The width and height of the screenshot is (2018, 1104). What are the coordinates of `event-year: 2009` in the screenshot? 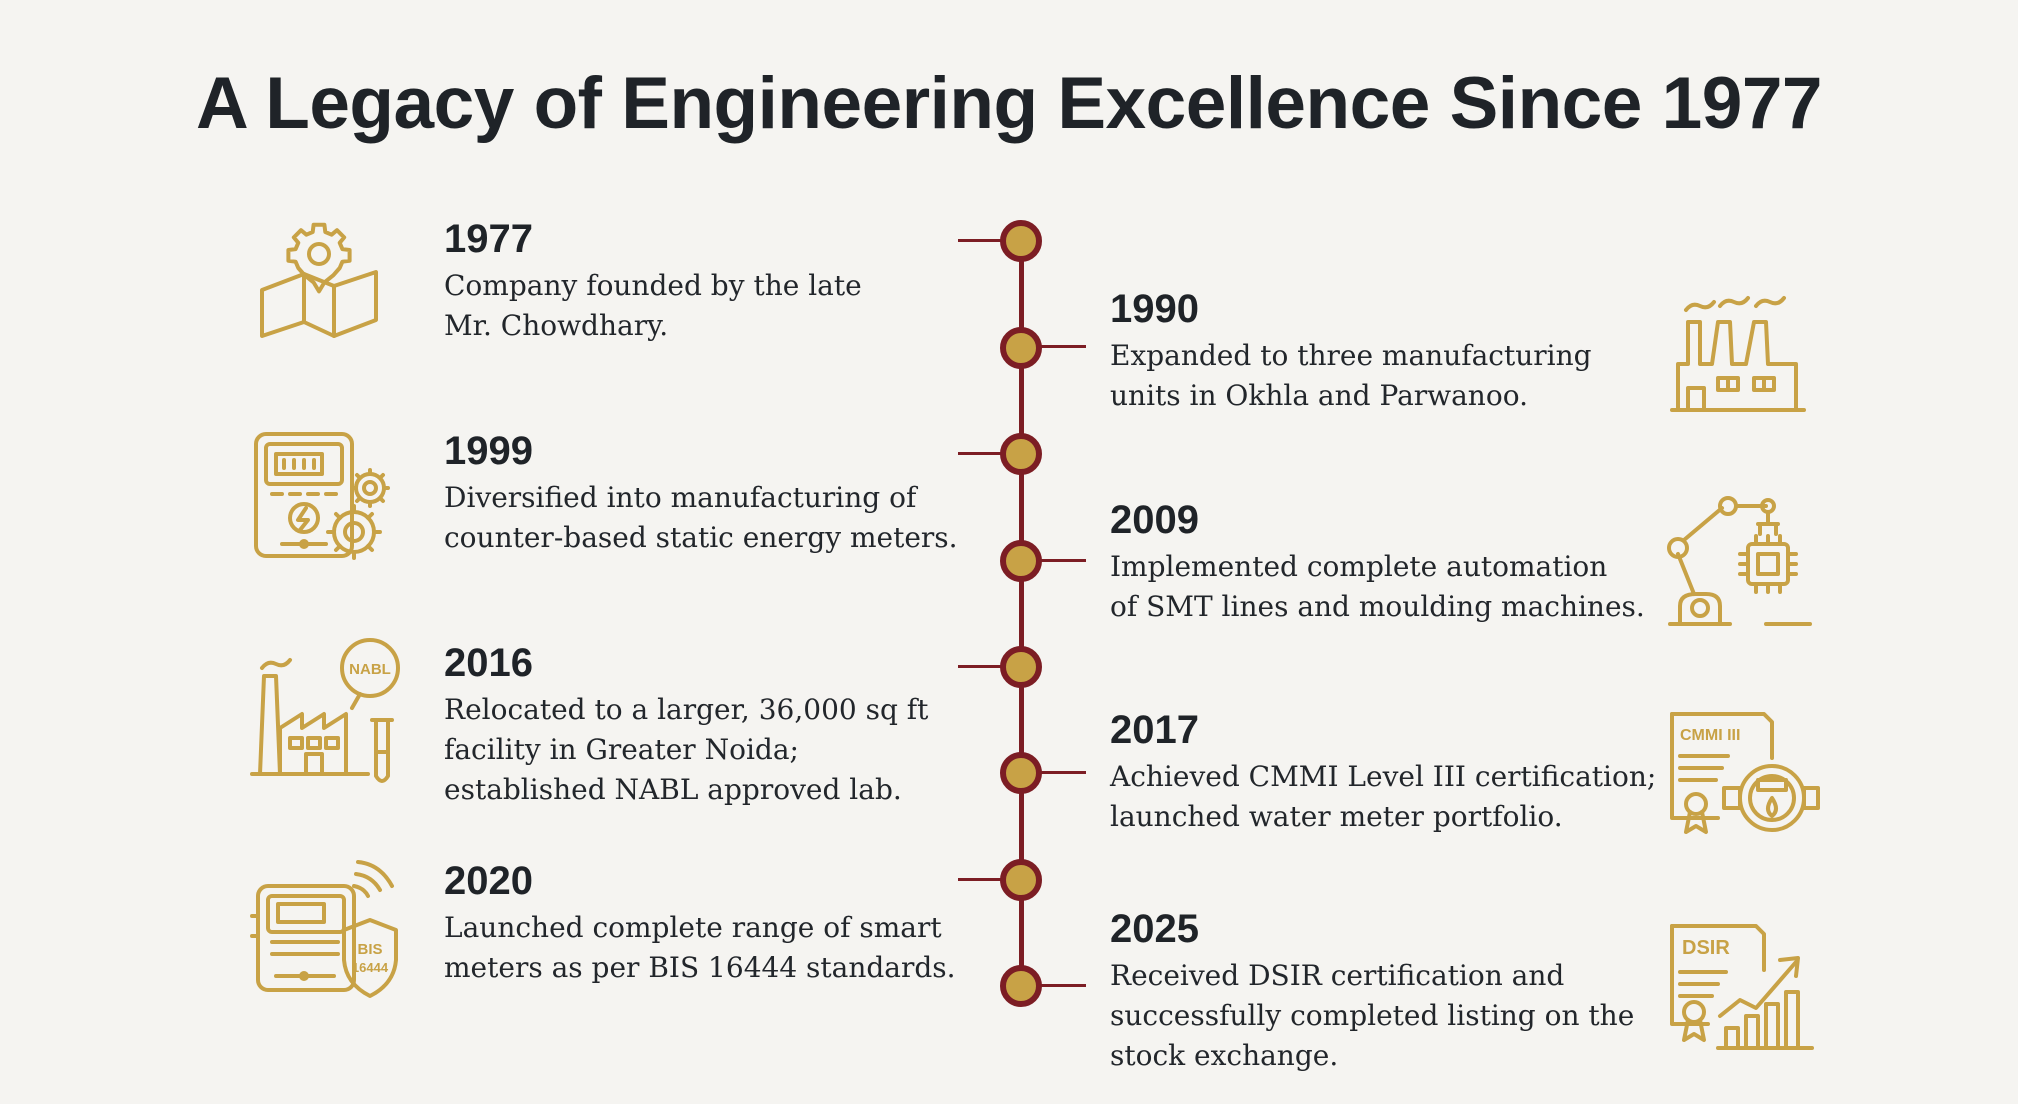 It's located at (1154, 520).